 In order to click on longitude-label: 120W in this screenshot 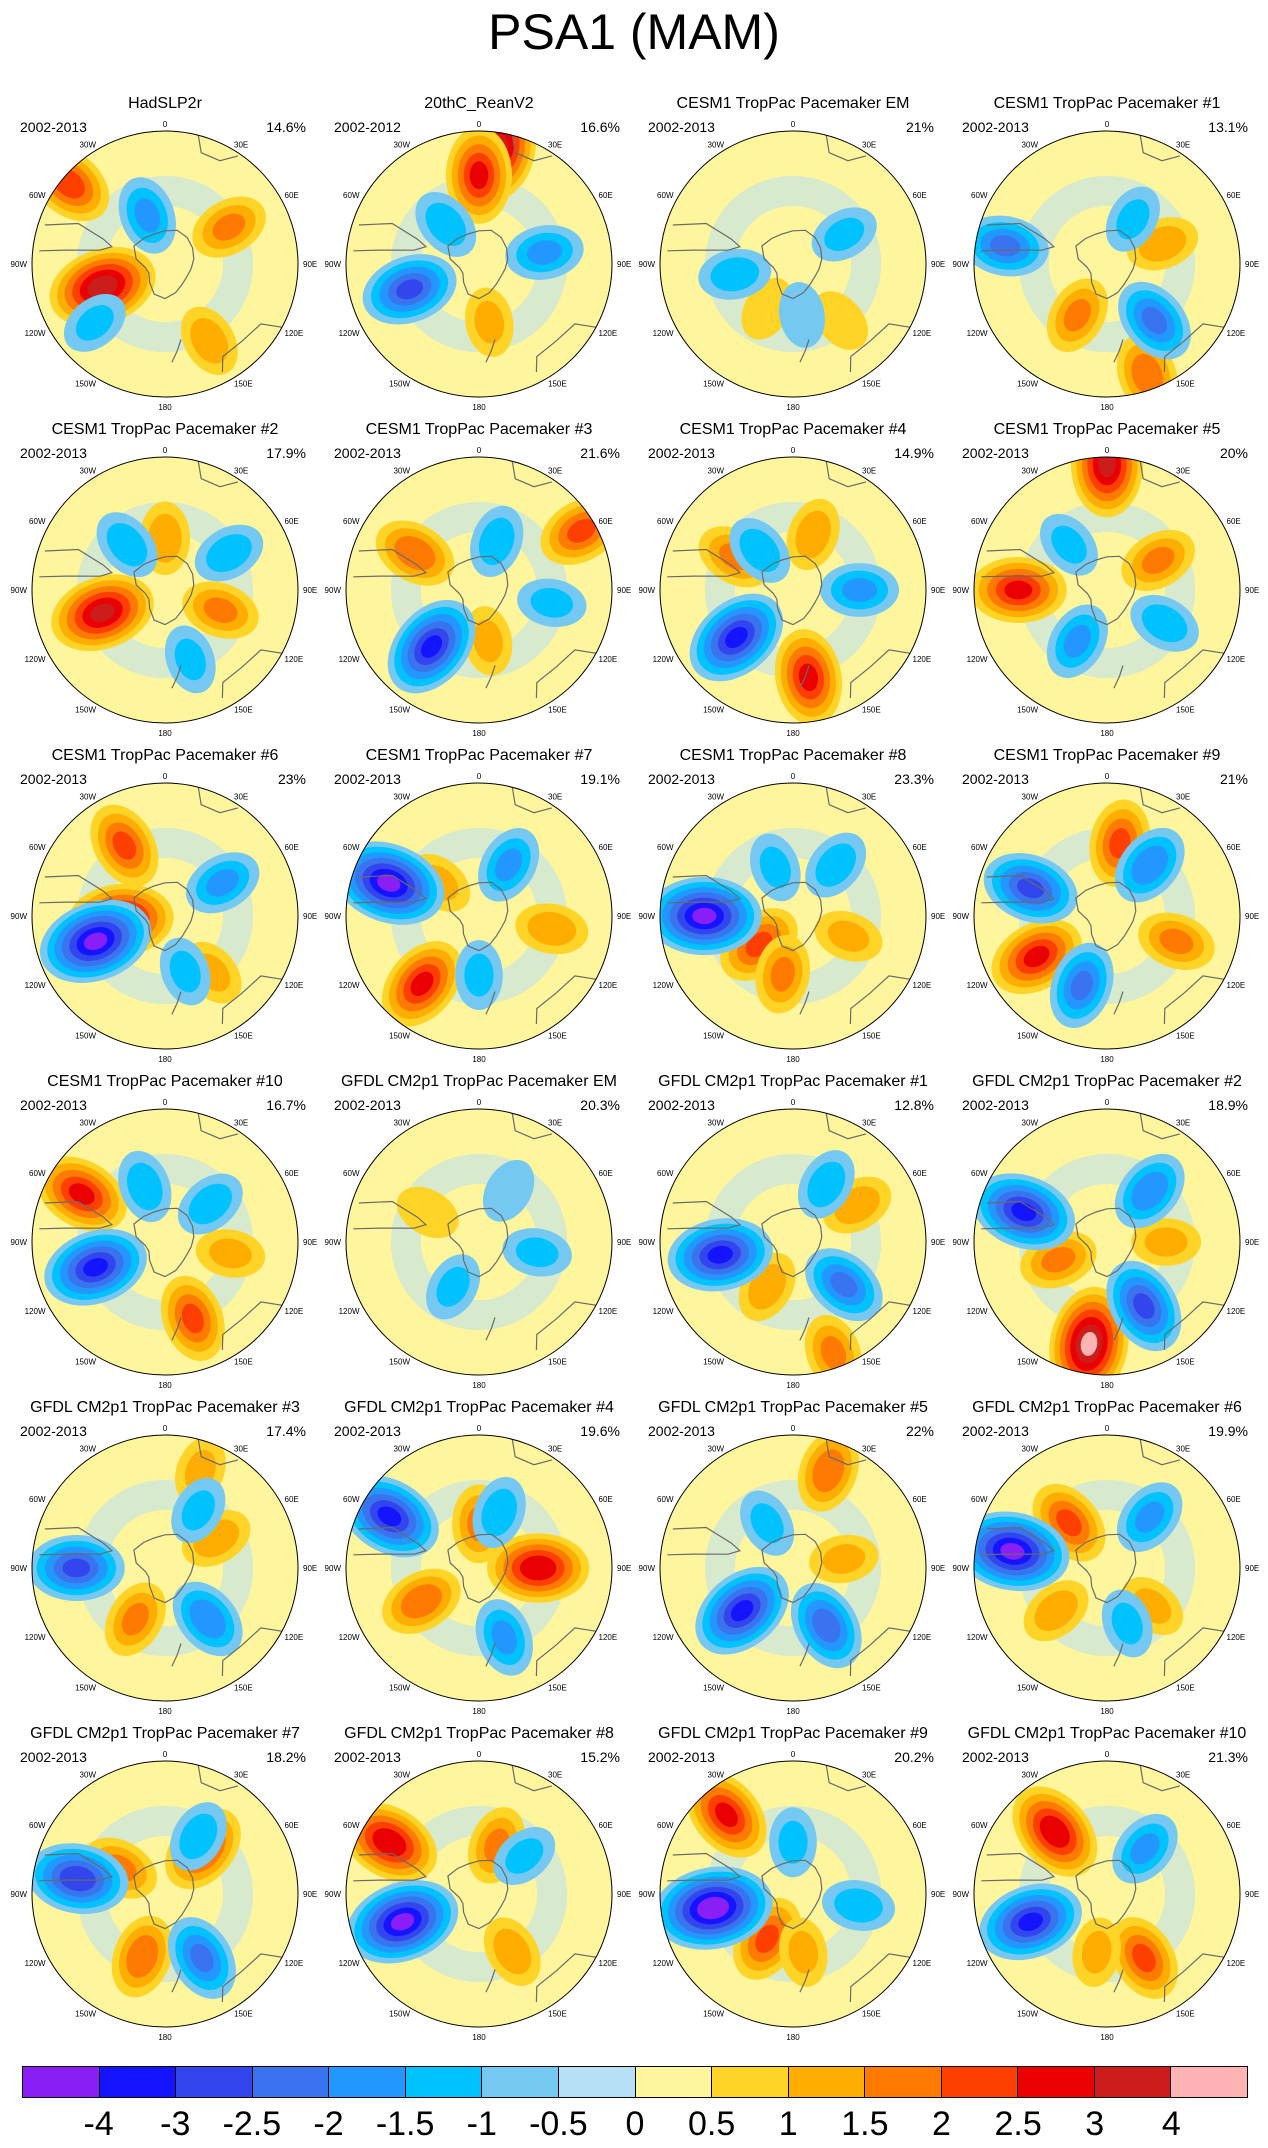, I will do `click(35, 1963)`.